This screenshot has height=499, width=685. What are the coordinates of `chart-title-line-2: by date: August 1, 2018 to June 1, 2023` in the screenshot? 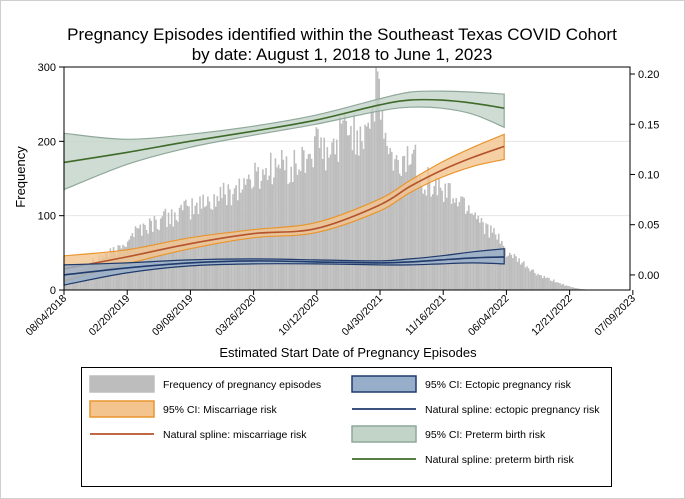 It's located at (342, 54).